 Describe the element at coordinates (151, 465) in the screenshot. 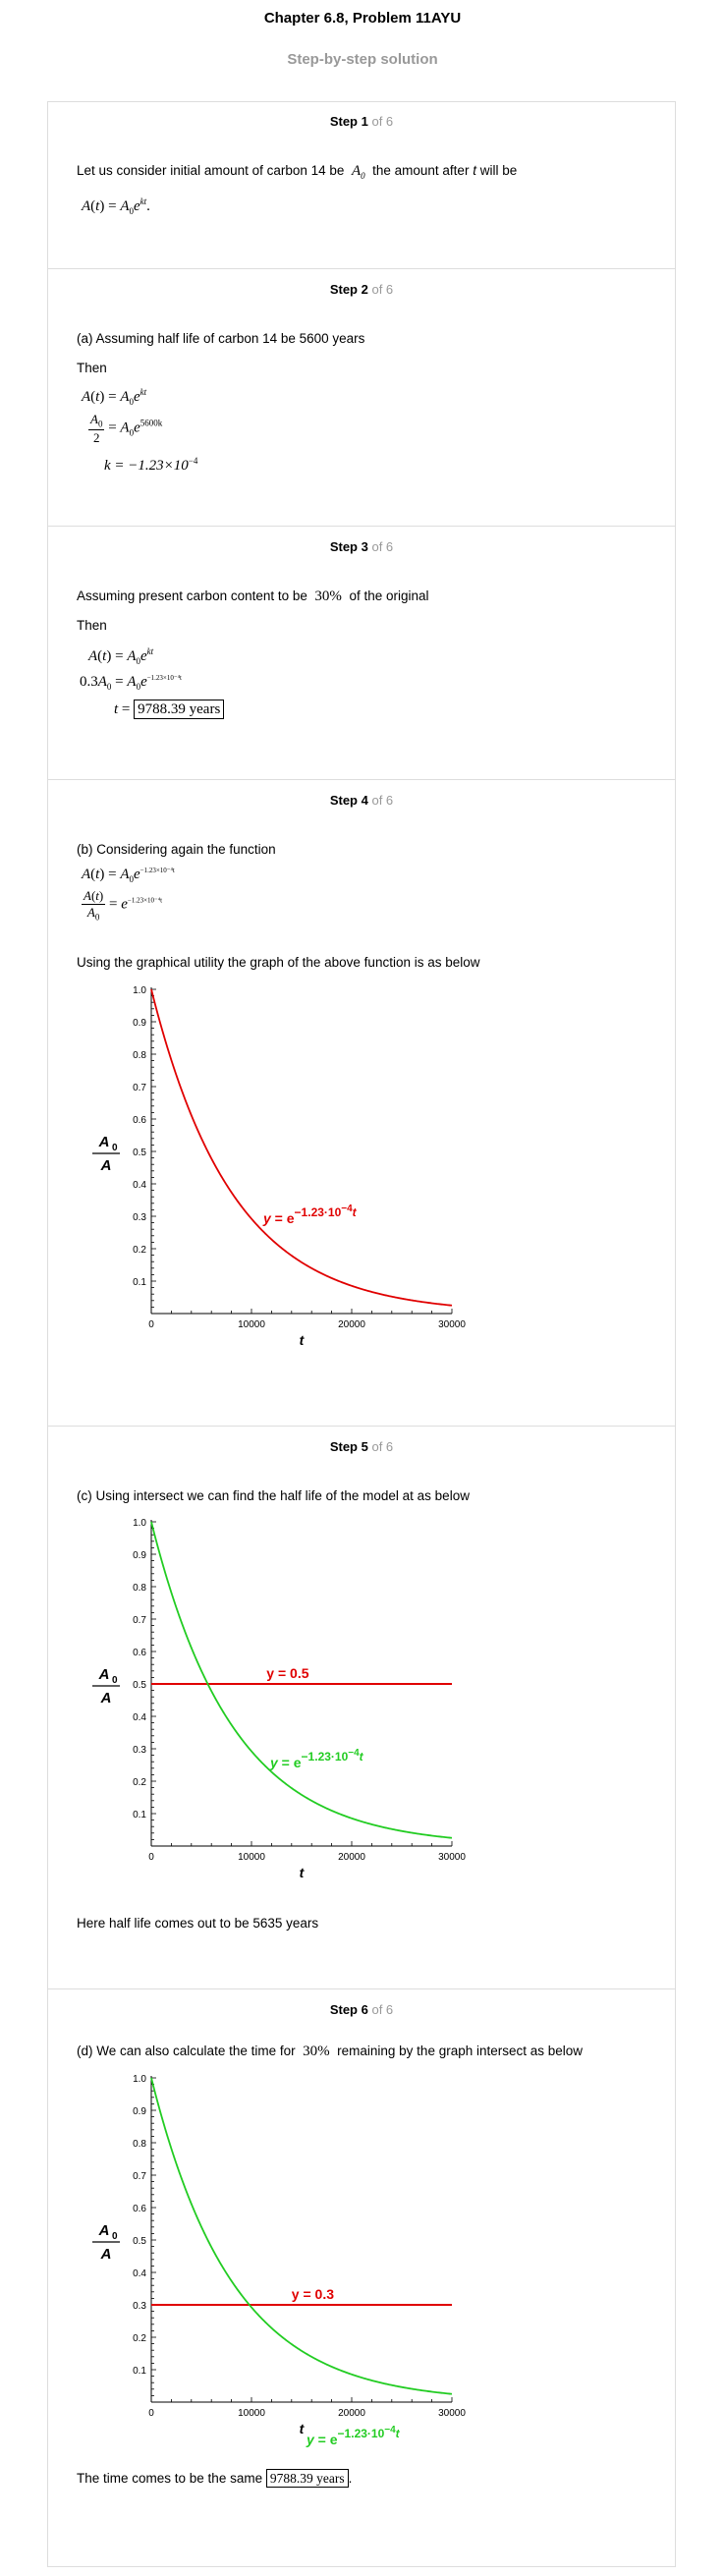

I see `formula: k = −1.23×10−4` at that location.